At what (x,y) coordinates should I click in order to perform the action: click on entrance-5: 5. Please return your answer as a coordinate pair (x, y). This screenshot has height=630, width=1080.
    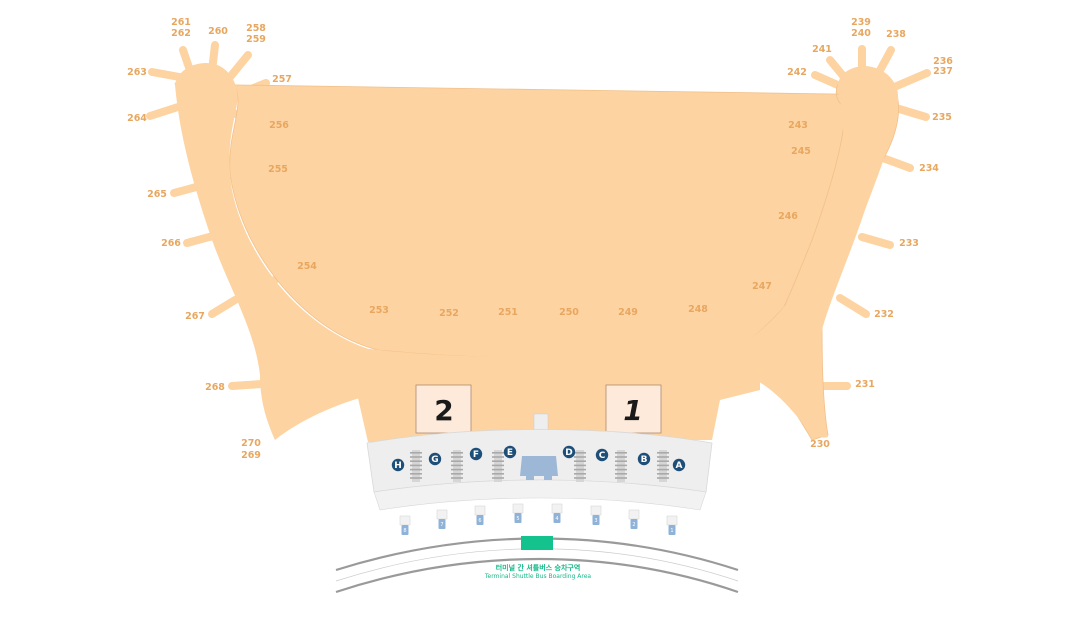
    Looking at the image, I should click on (518, 513).